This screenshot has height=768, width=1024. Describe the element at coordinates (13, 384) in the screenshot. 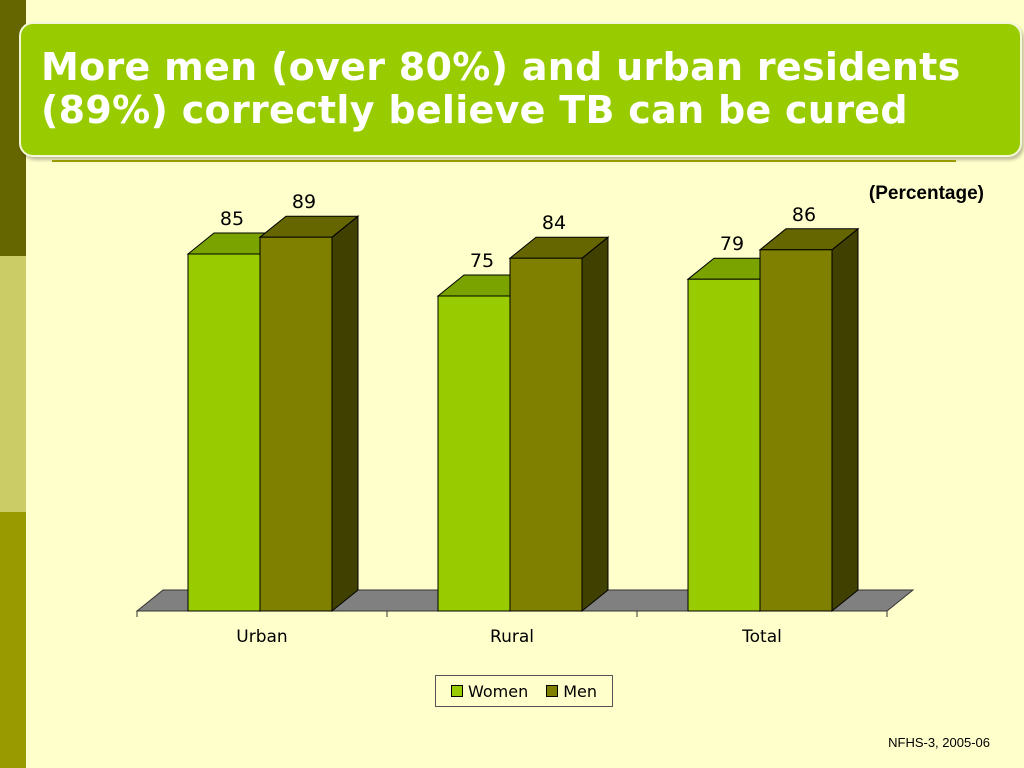

I see `side-band-middle` at that location.